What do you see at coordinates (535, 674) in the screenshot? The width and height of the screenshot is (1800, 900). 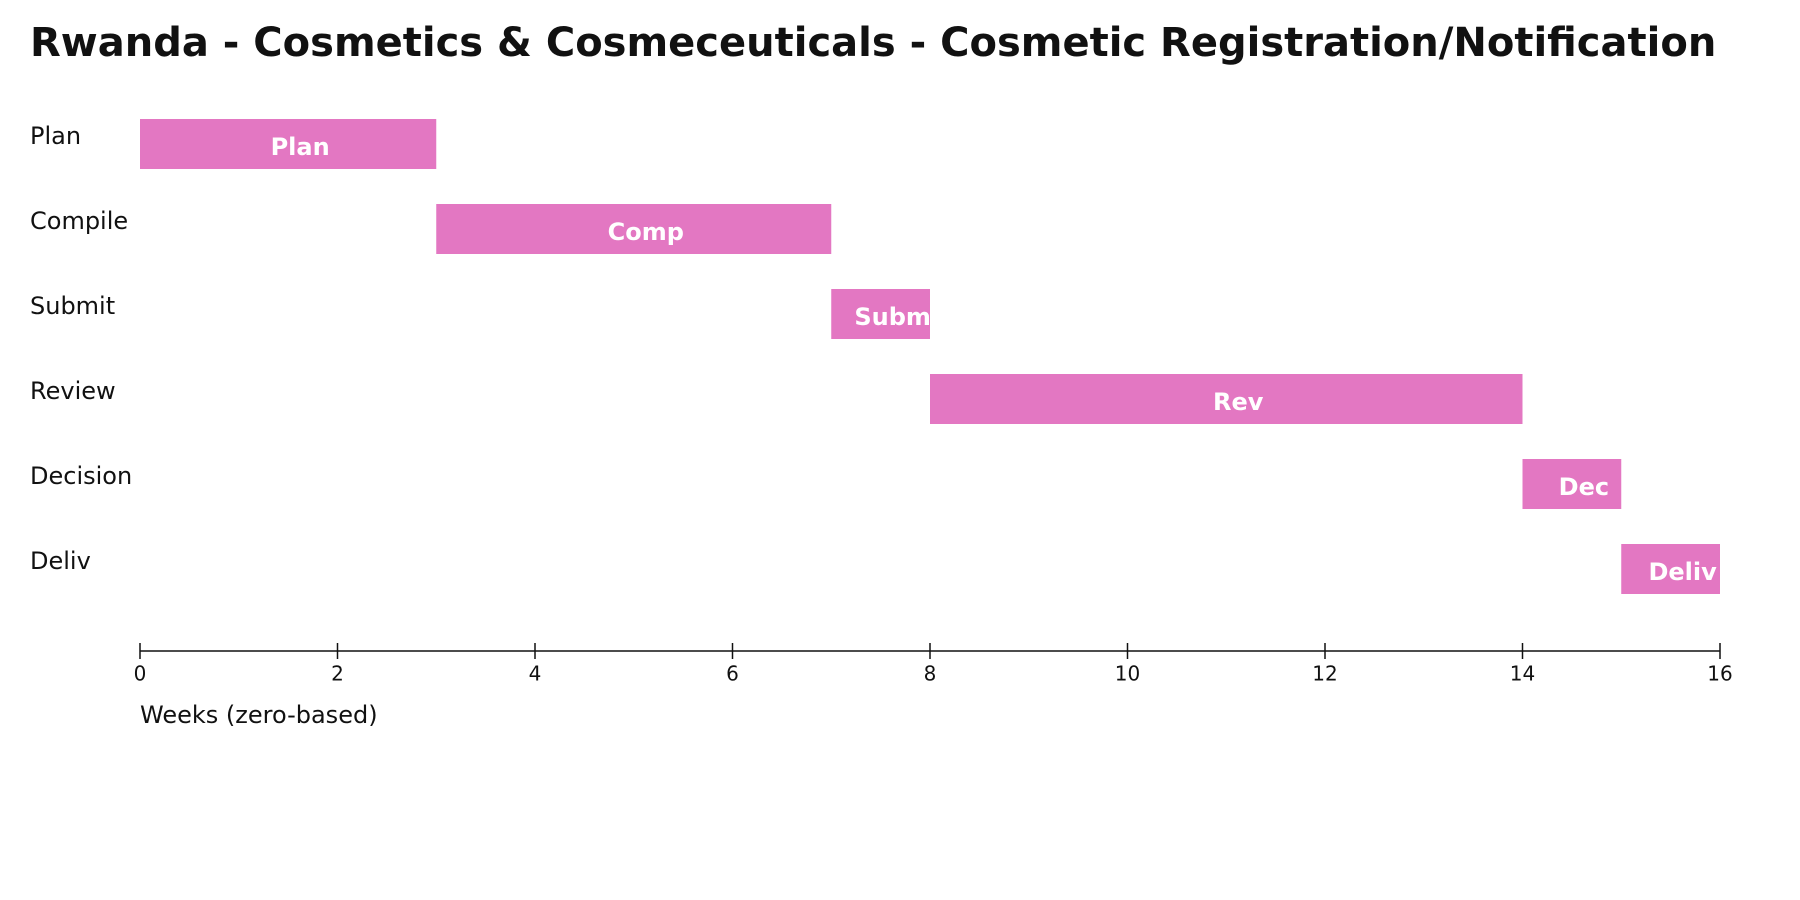 I see `x-tick-label: 4` at bounding box center [535, 674].